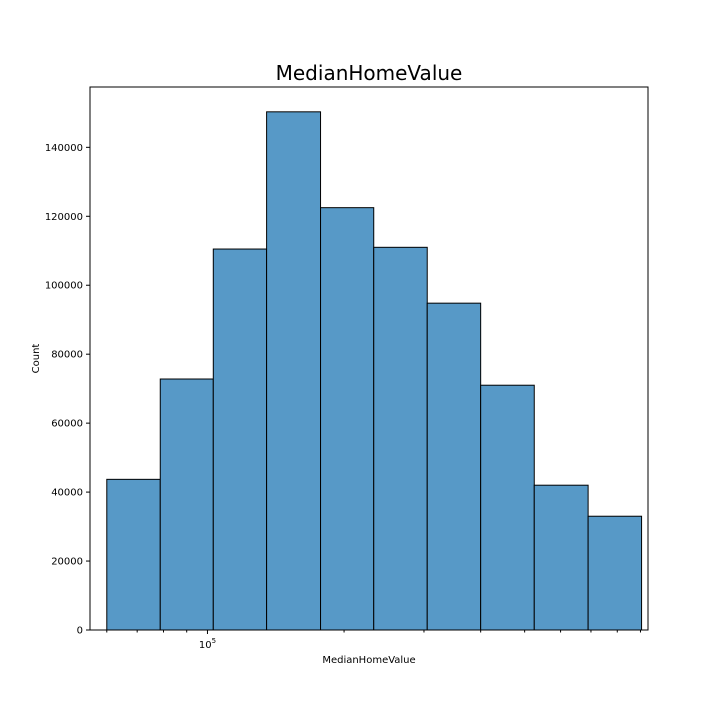 The height and width of the screenshot is (720, 720). Describe the element at coordinates (369, 73) in the screenshot. I see `chart-title: MedianHomeValue` at that location.